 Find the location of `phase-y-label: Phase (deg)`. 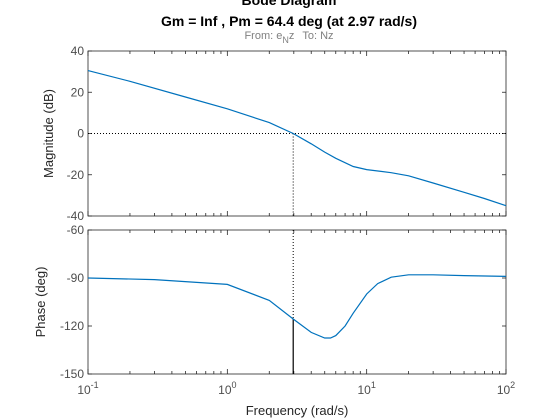

phase-y-label: Phase (deg) is located at coordinates (40, 302).